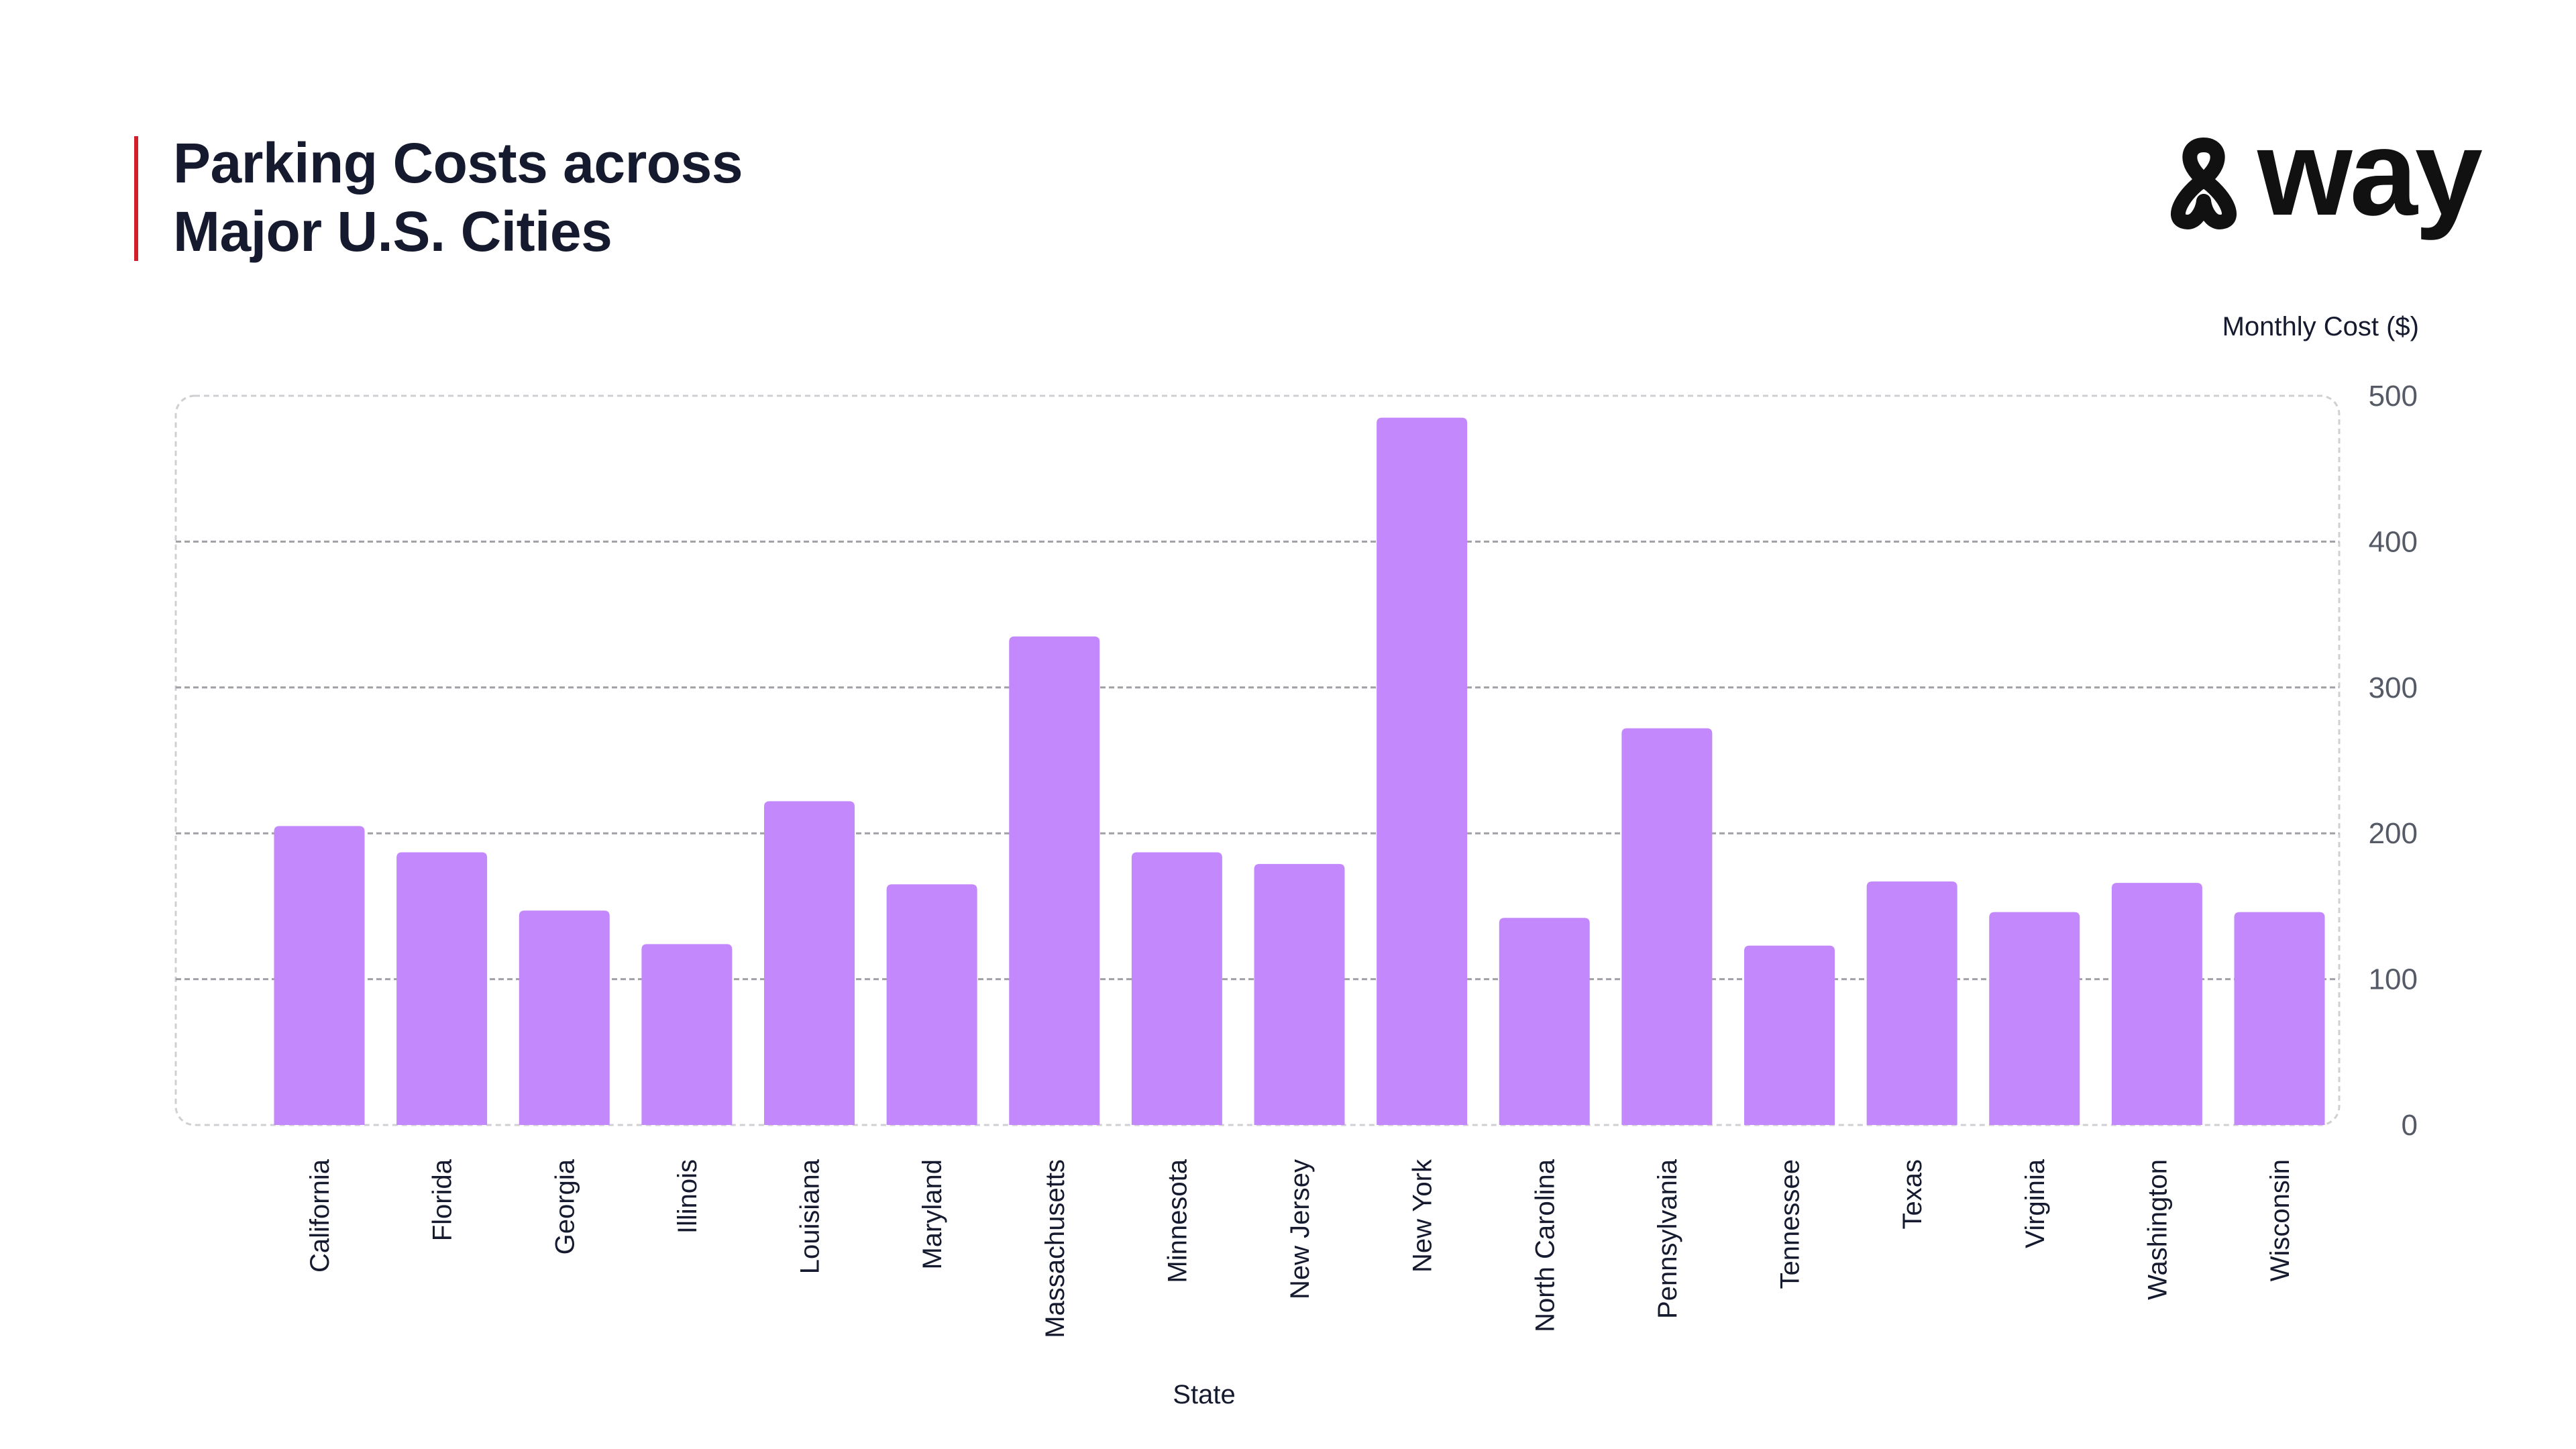  What do you see at coordinates (1177, 1221) in the screenshot?
I see `x-tick-label: Minnesota` at bounding box center [1177, 1221].